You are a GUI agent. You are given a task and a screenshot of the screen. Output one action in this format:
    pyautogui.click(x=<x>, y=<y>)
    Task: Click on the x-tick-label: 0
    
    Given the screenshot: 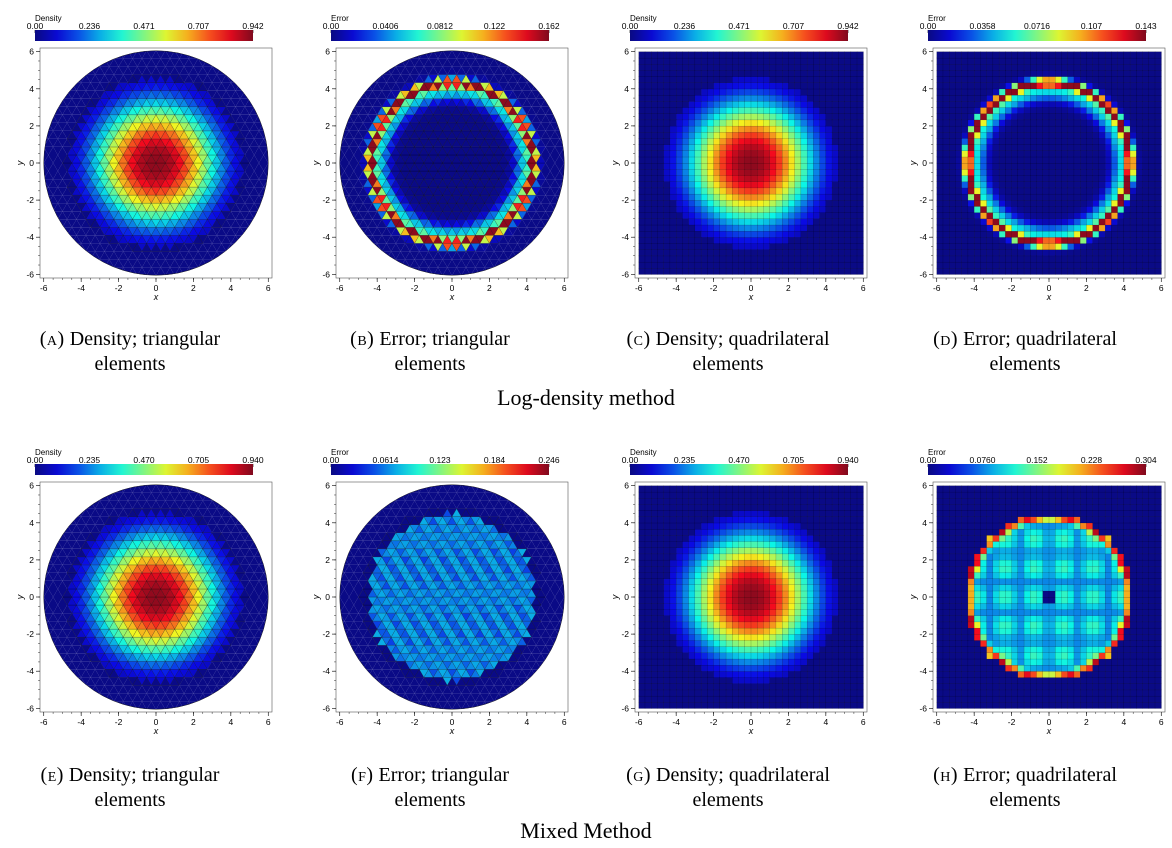 What is the action you would take?
    pyautogui.click(x=1049, y=722)
    